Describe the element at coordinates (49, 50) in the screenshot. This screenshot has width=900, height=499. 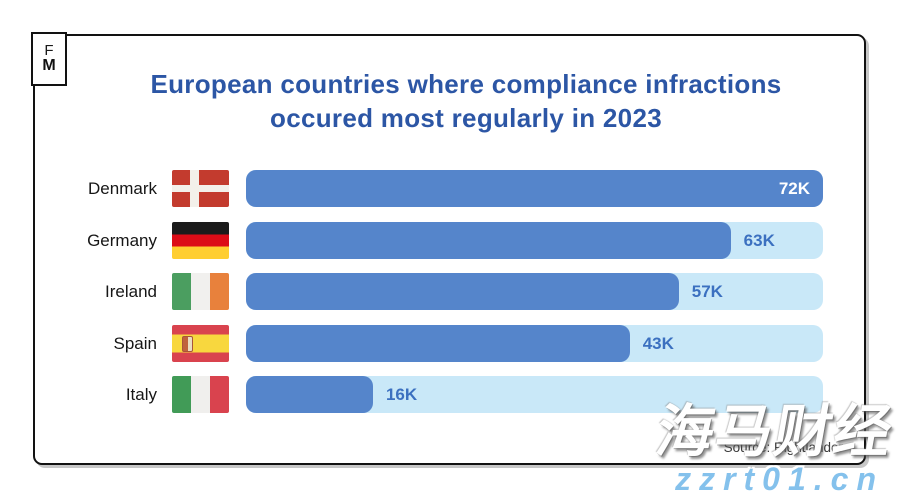
I see `fm-logo-letter-f: F` at that location.